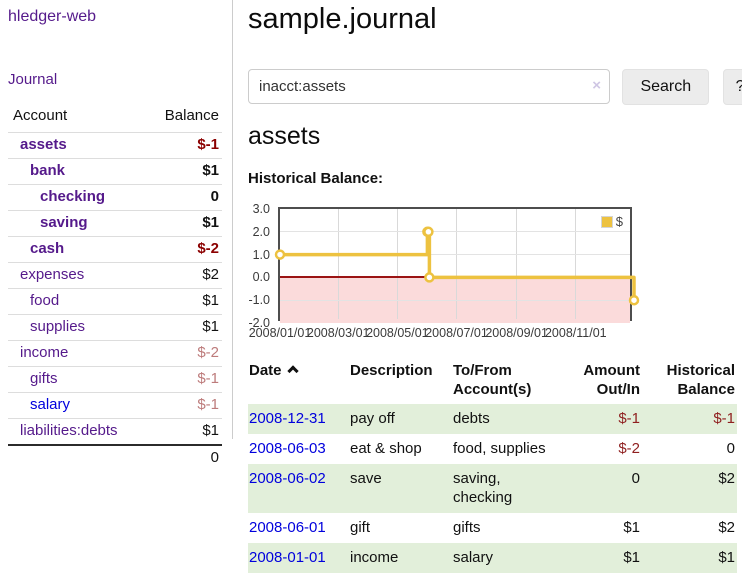  Describe the element at coordinates (467, 527) in the screenshot. I see `accounts-cell: gifts` at that location.